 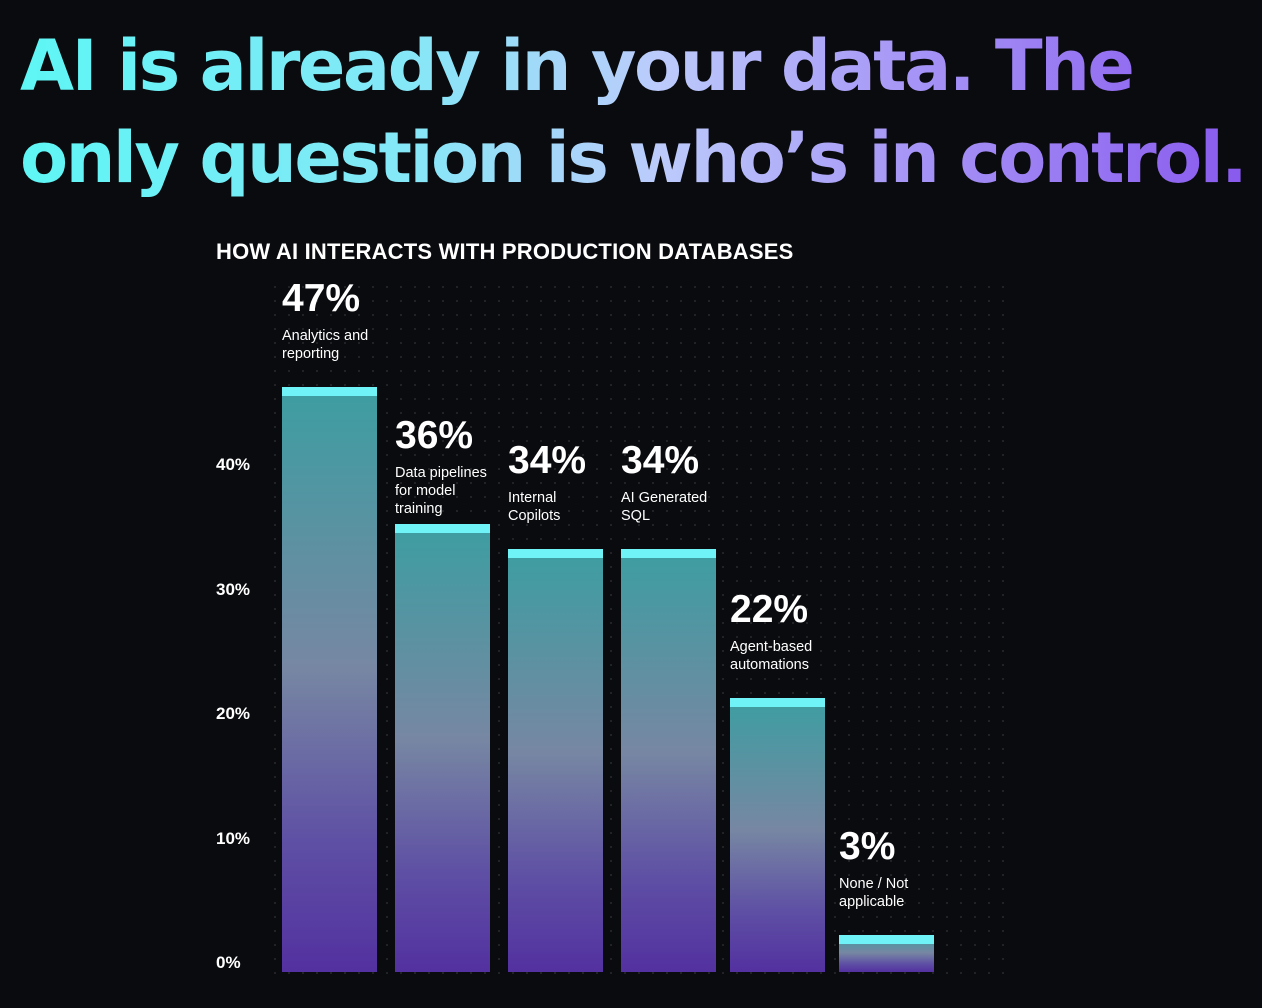 I want to click on bar-category-label: AI Generated SQL, so click(x=664, y=506).